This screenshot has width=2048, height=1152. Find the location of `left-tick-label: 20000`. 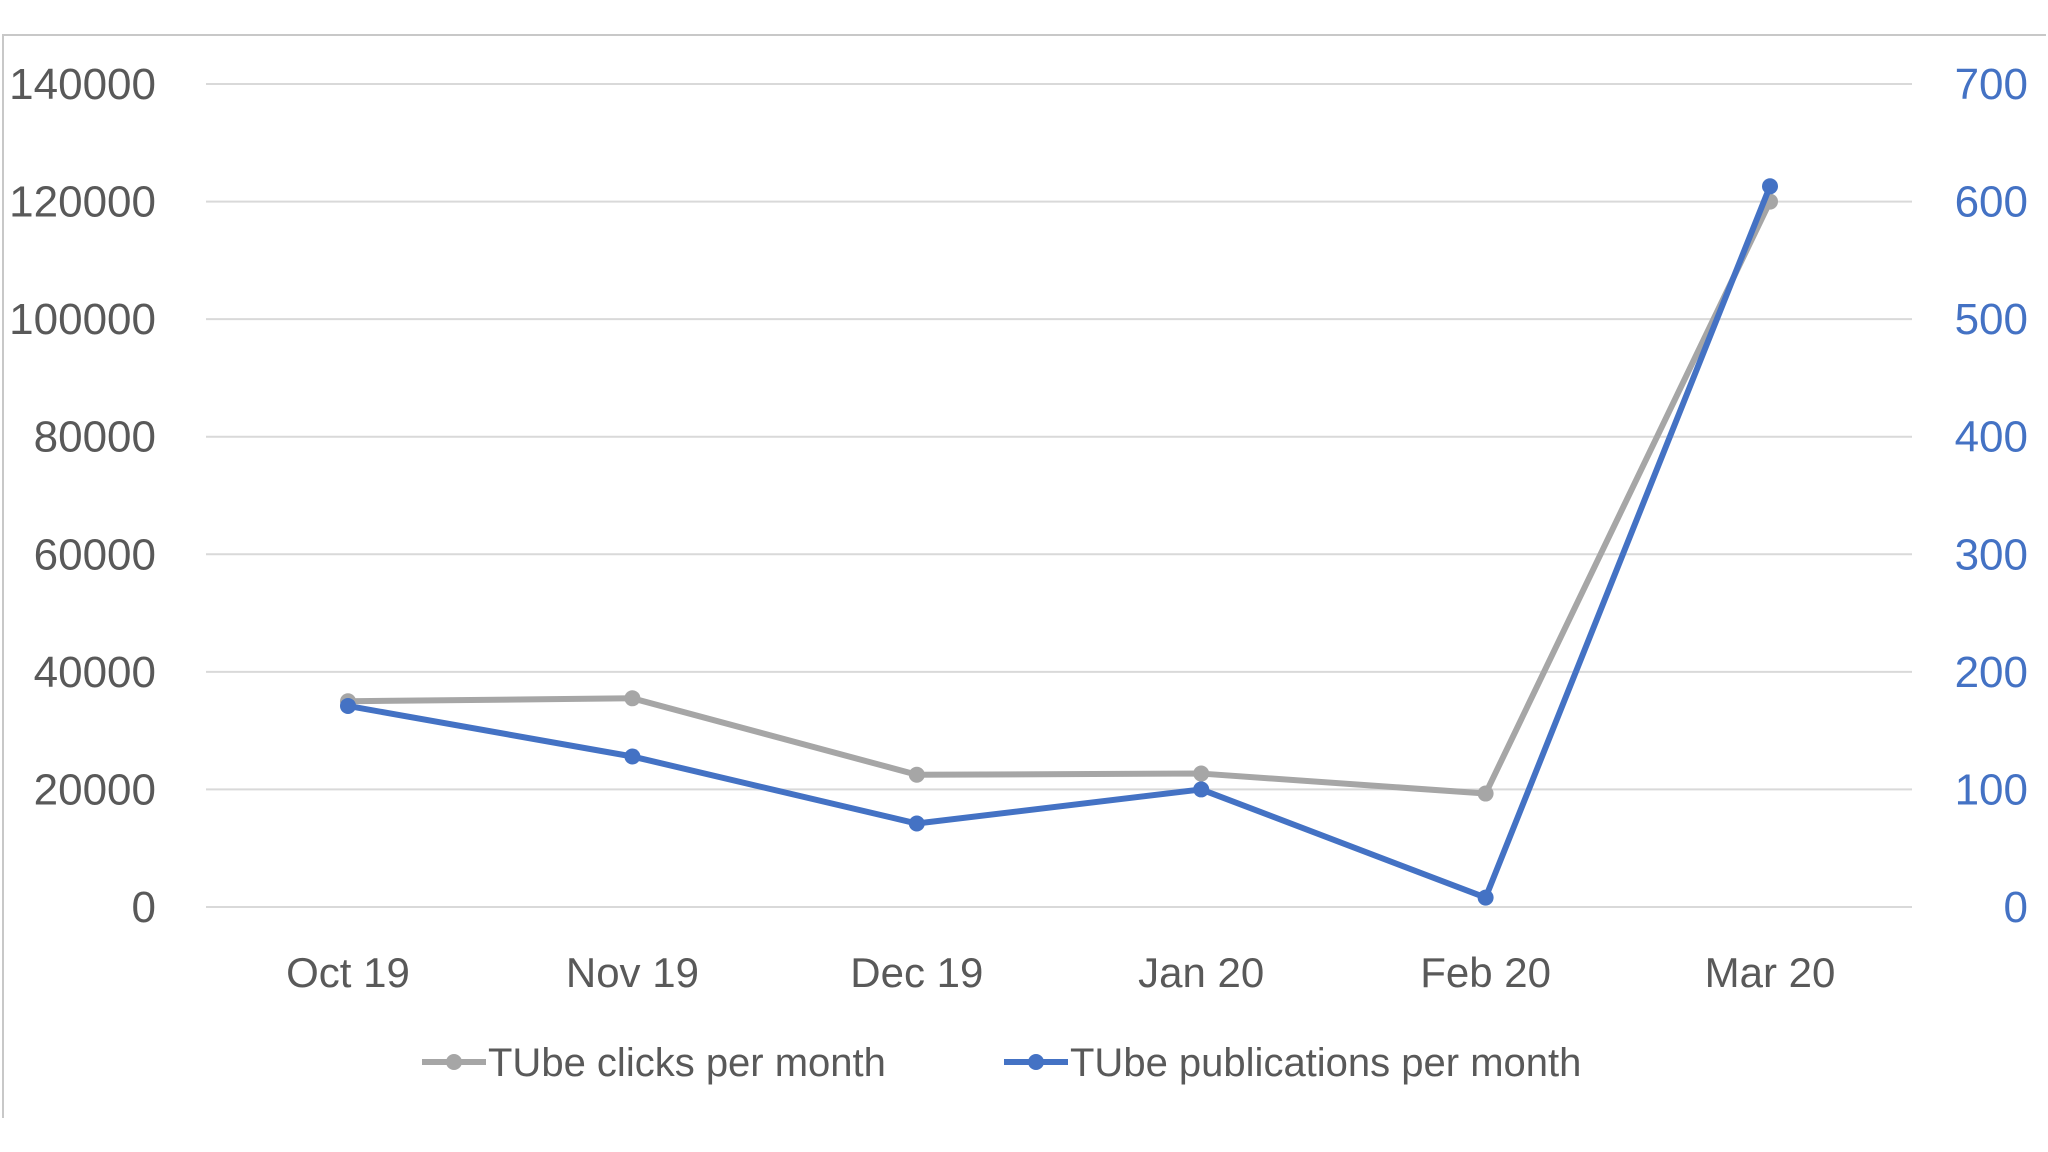

left-tick-label: 20000 is located at coordinates (95, 789).